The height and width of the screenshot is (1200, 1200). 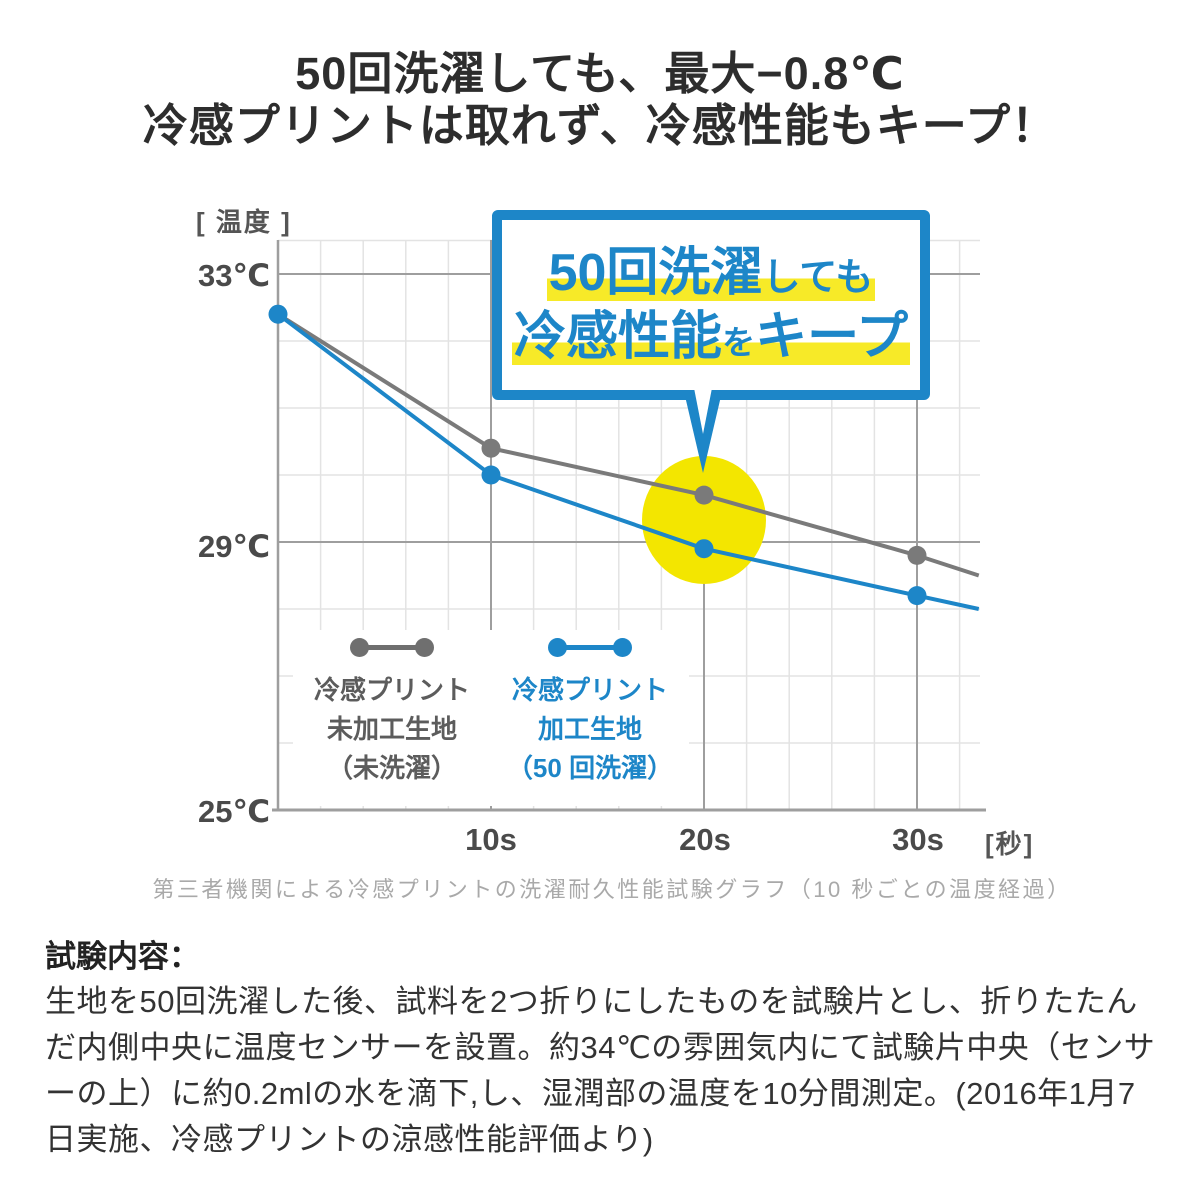 I want to click on chart-legend: 冷感プリント 未加工生地 （未洗濯） 冷感プリント 加工生地 （50 回洗濯）, so click(x=491, y=718).